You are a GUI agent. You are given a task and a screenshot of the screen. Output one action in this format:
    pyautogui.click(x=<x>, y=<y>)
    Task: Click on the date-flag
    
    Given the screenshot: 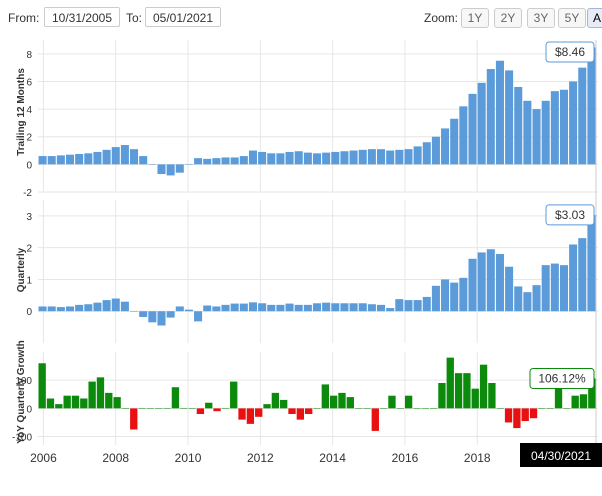 What is the action you would take?
    pyautogui.click(x=561, y=455)
    